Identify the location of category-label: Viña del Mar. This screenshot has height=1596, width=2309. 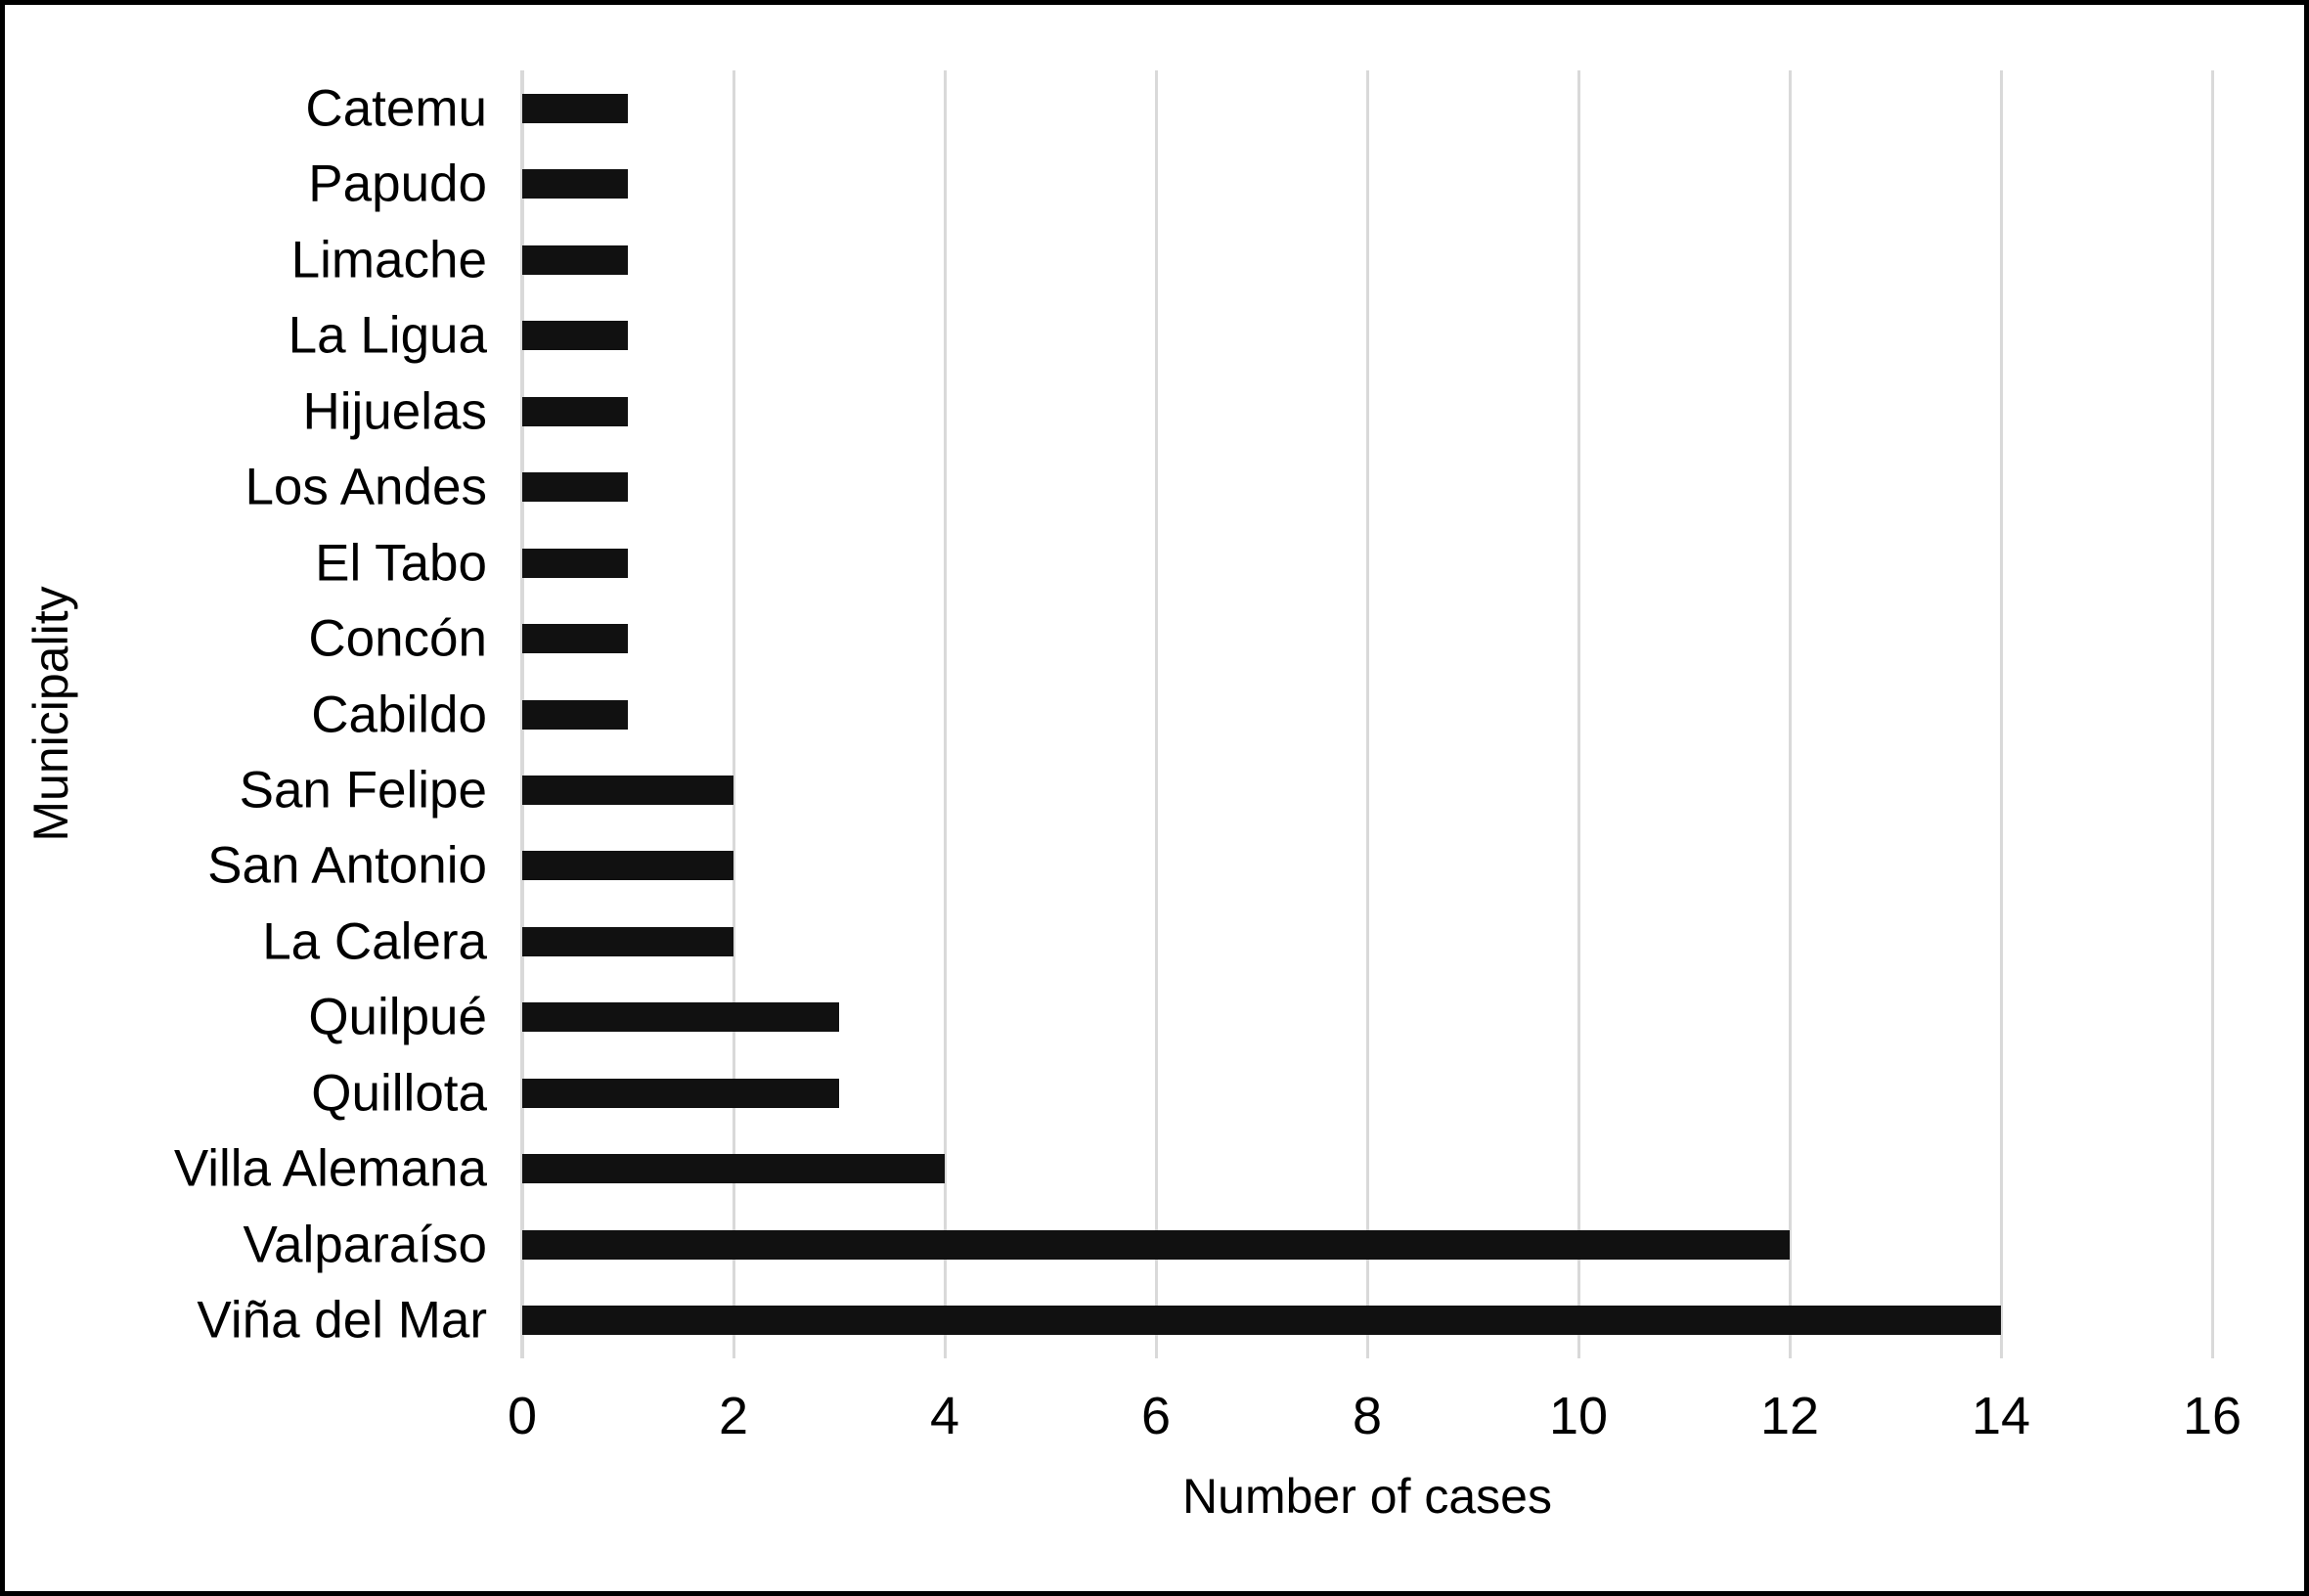
(342, 1320).